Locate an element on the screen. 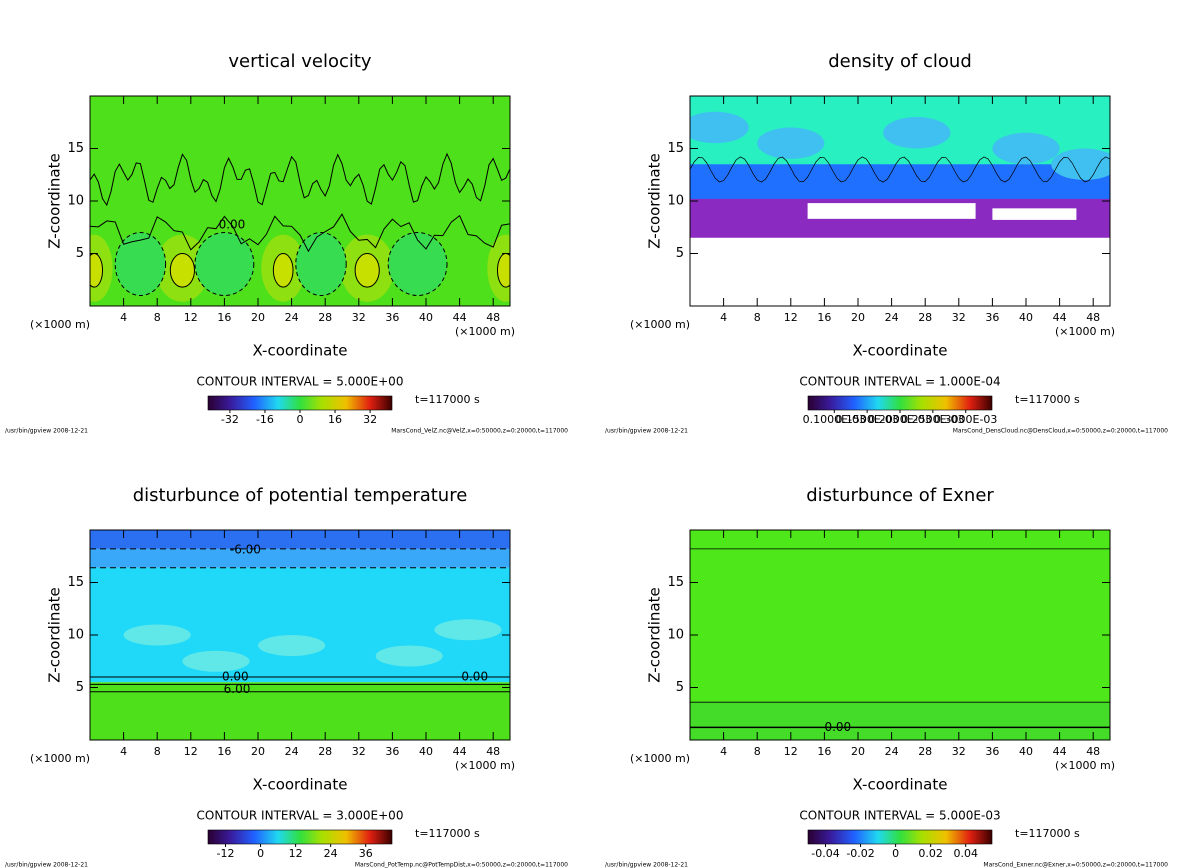 The width and height of the screenshot is (1200, 868). colorbar-tick-label: -32 is located at coordinates (230, 419).